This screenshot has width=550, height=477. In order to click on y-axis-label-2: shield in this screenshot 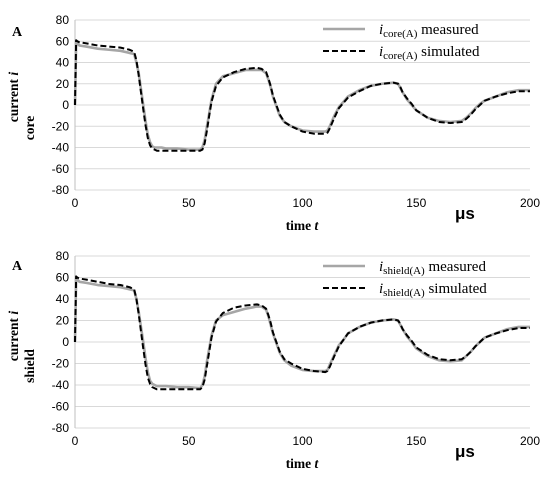, I will do `click(29, 366)`.